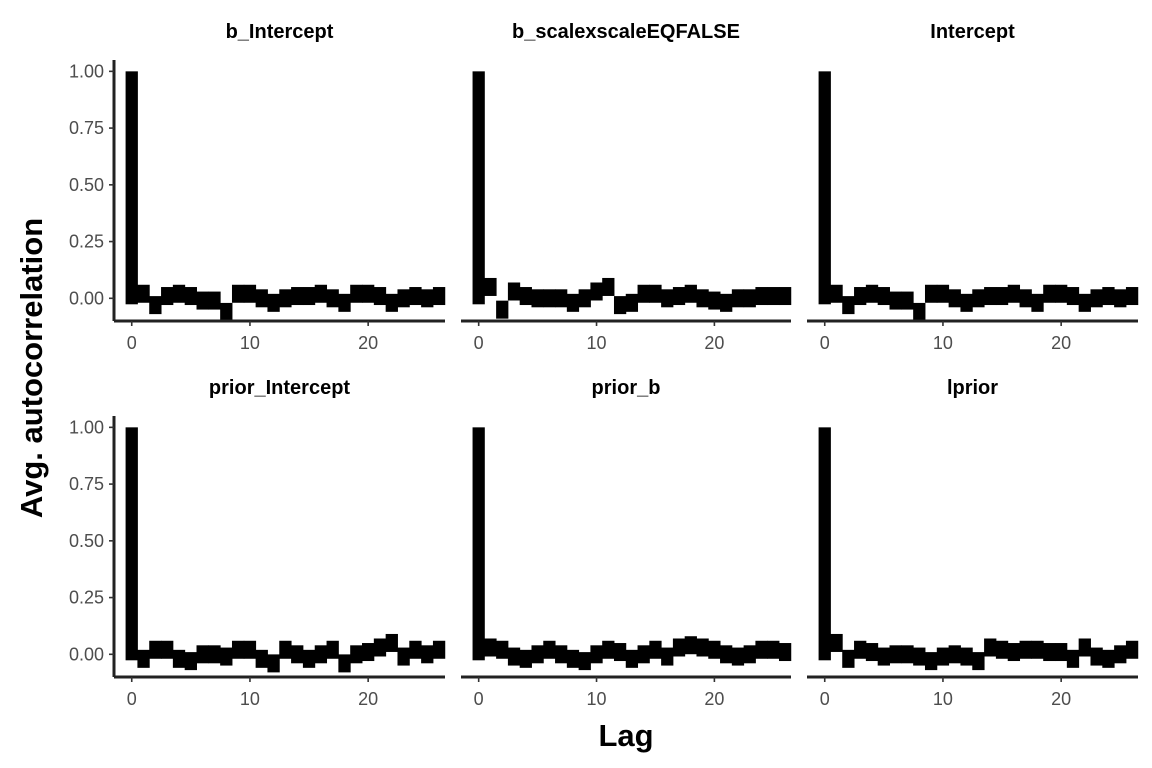 The width and height of the screenshot is (1152, 768). What do you see at coordinates (257, 187) in the screenshot?
I see `facet-panel: b_Intercept 0.00 0.25 0.50 0.75 1.00 0 10 20` at bounding box center [257, 187].